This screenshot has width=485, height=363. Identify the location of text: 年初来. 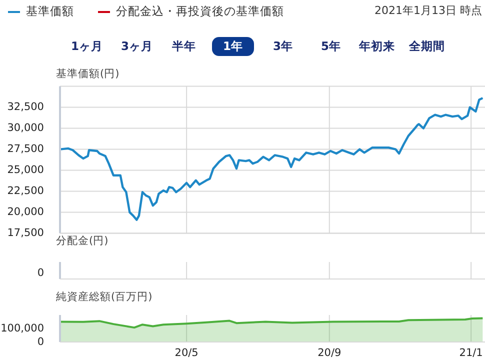
(376, 46).